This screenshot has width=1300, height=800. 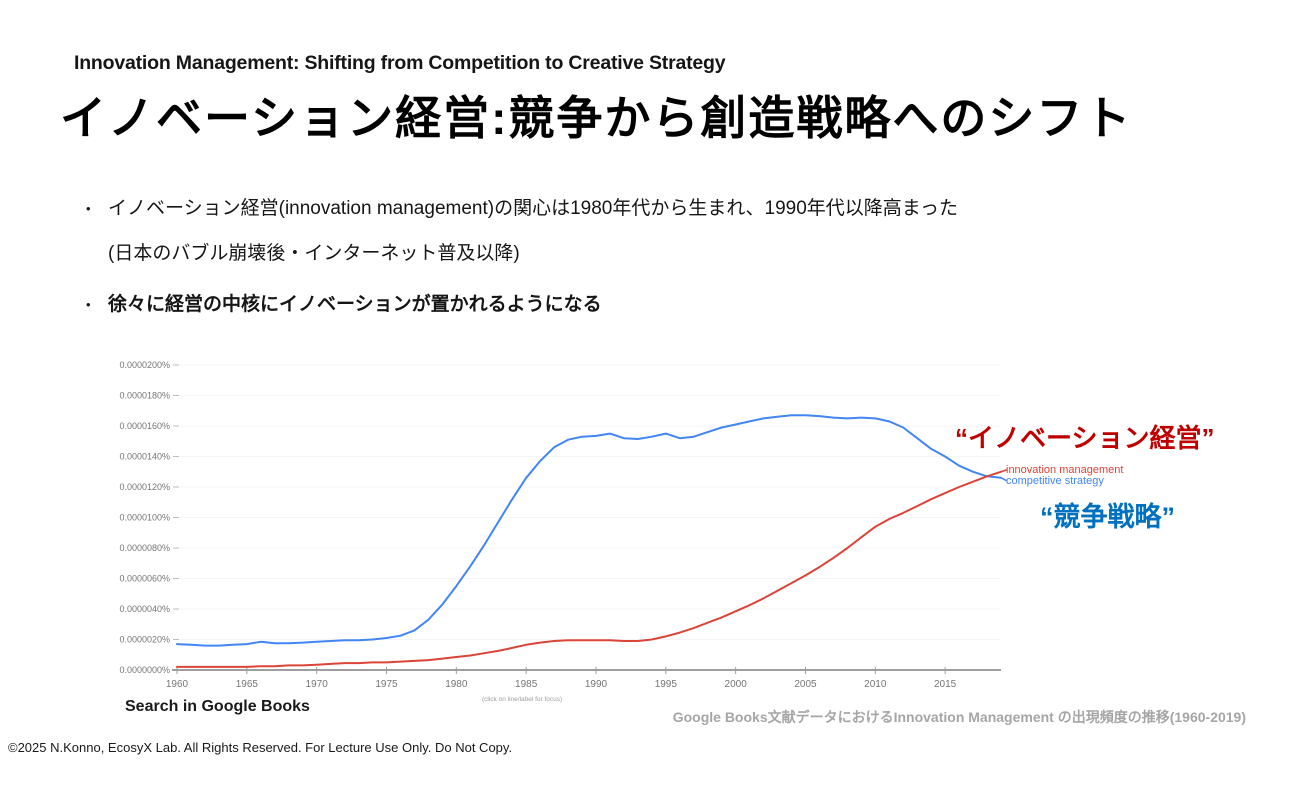 What do you see at coordinates (177, 684) in the screenshot?
I see `x-tick-label: 1960` at bounding box center [177, 684].